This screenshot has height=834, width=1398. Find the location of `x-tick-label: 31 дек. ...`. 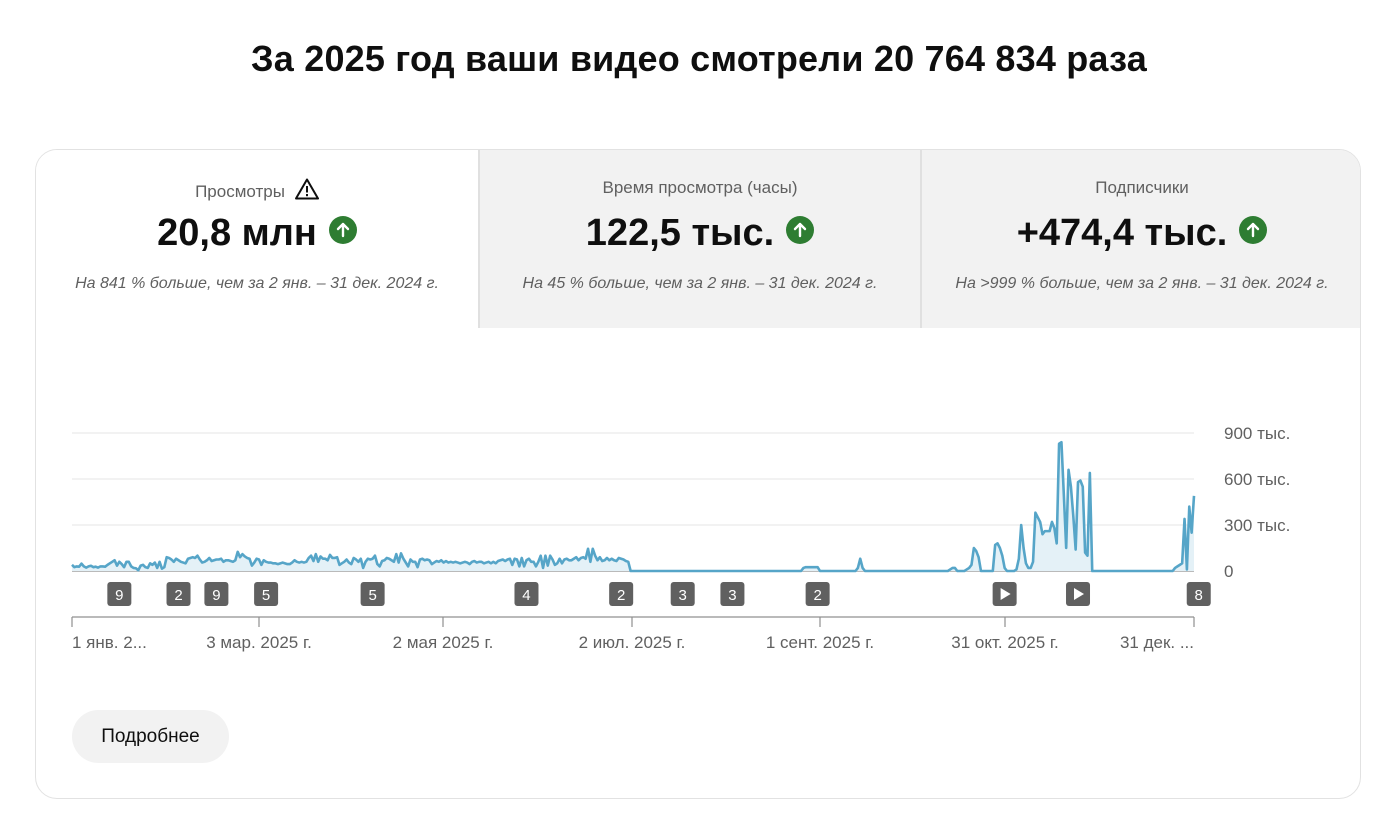

x-tick-label: 31 дек. ... is located at coordinates (1157, 642).